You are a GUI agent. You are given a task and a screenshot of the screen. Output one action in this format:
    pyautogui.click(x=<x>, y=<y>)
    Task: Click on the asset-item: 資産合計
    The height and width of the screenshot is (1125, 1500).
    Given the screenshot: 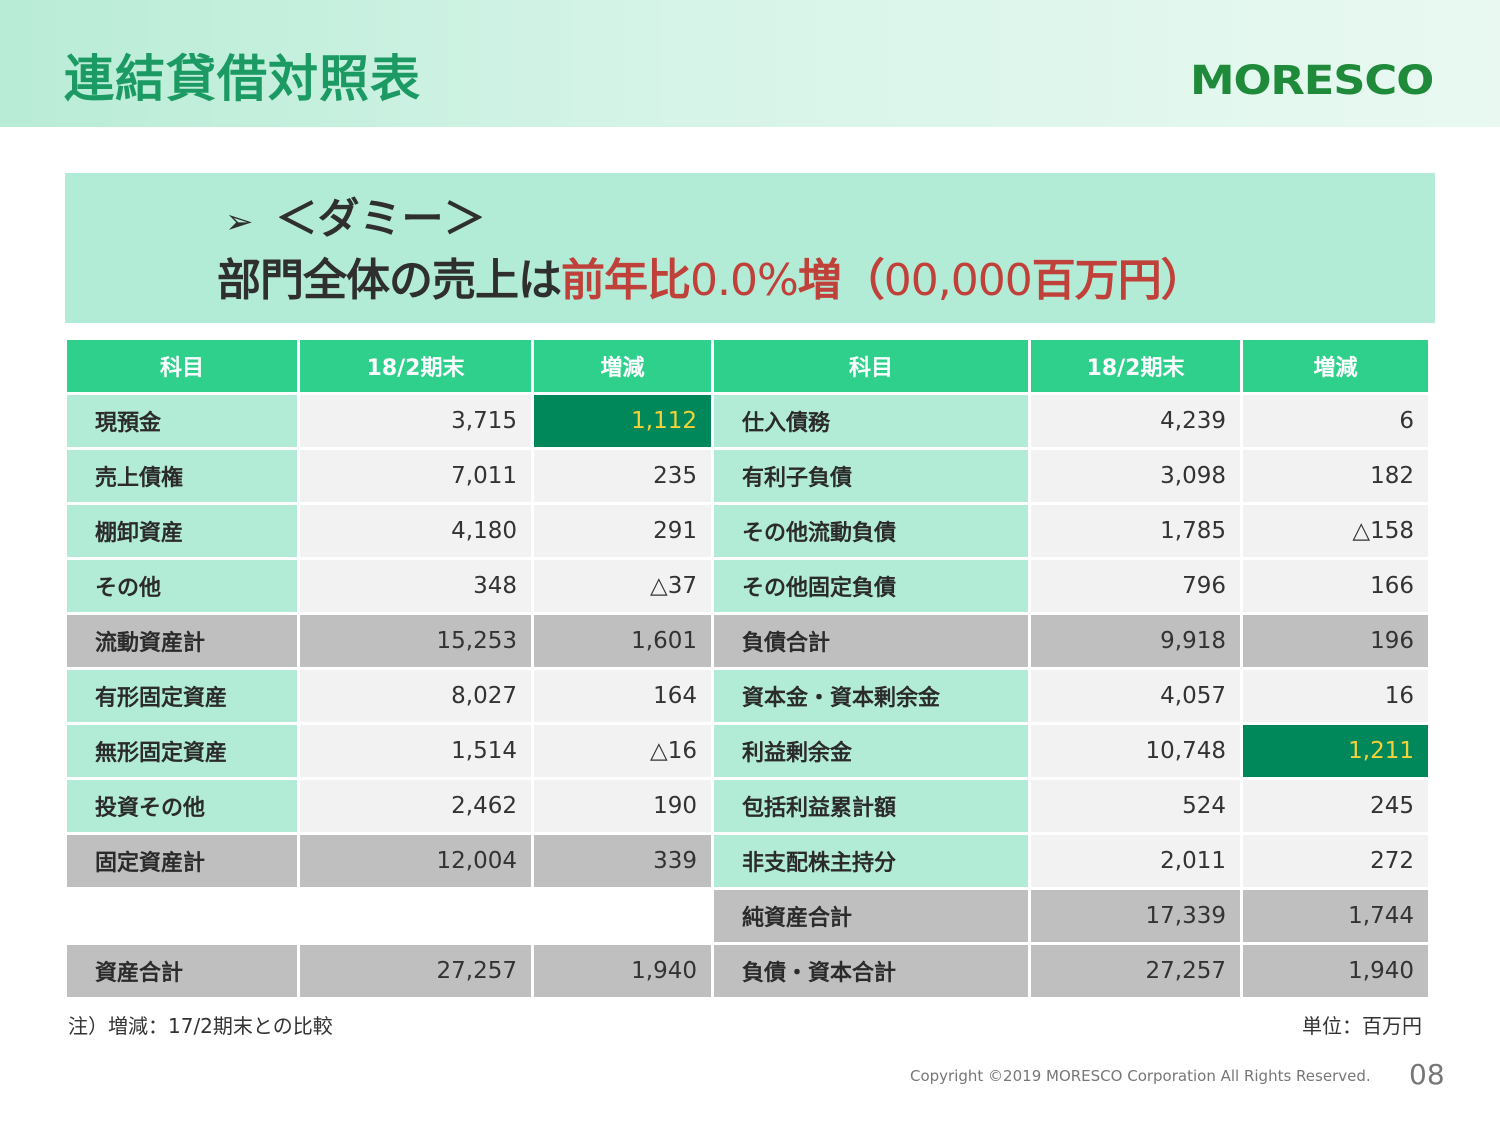 What is the action you would take?
    pyautogui.click(x=182, y=971)
    